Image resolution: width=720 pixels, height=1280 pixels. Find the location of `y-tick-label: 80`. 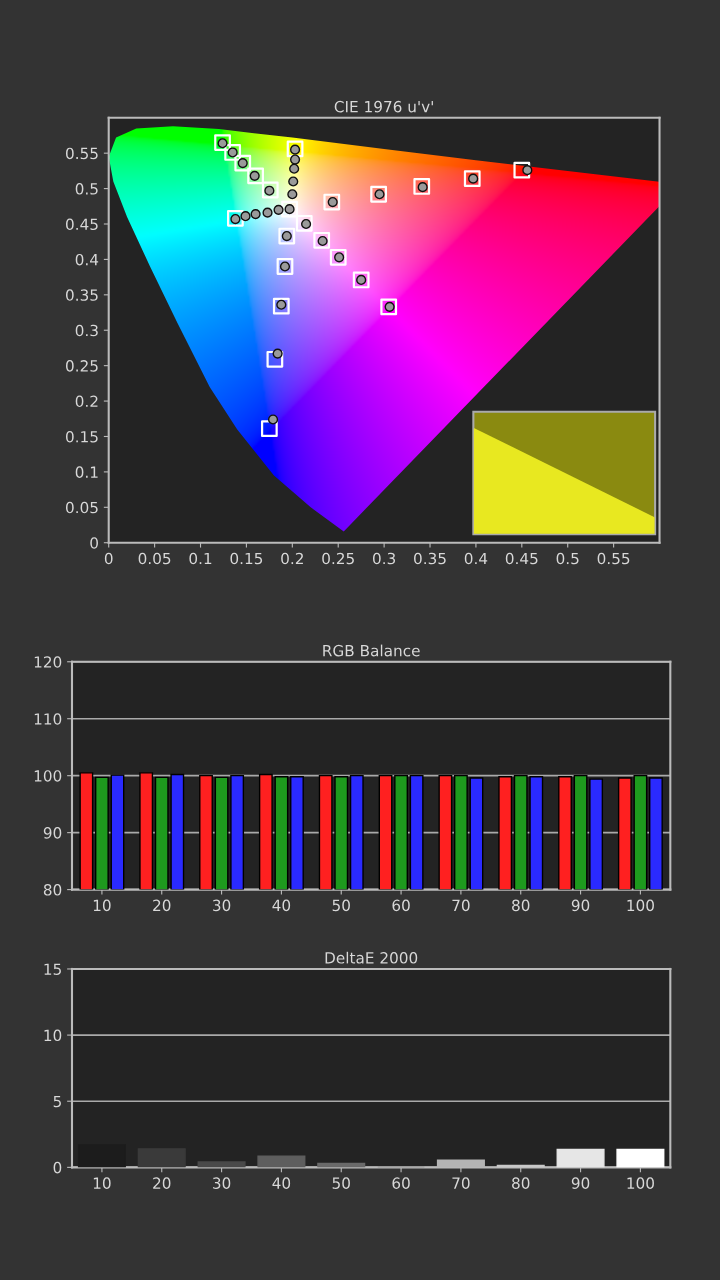

y-tick-label: 80 is located at coordinates (52, 890).